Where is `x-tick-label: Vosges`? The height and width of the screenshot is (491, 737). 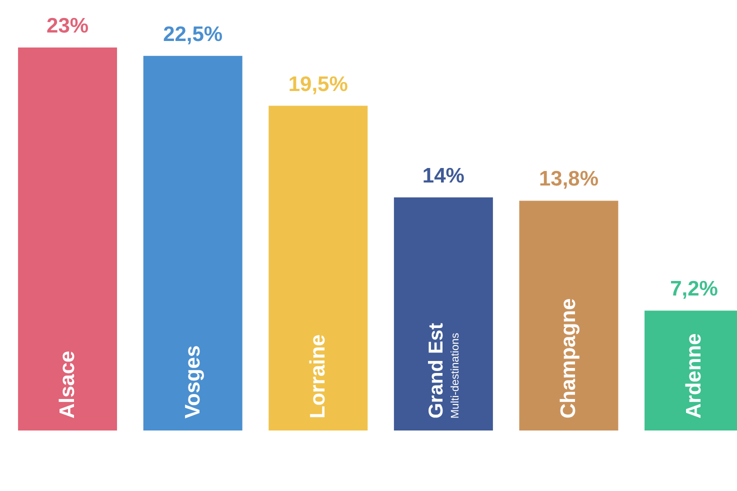 x-tick-label: Vosges is located at coordinates (192, 381).